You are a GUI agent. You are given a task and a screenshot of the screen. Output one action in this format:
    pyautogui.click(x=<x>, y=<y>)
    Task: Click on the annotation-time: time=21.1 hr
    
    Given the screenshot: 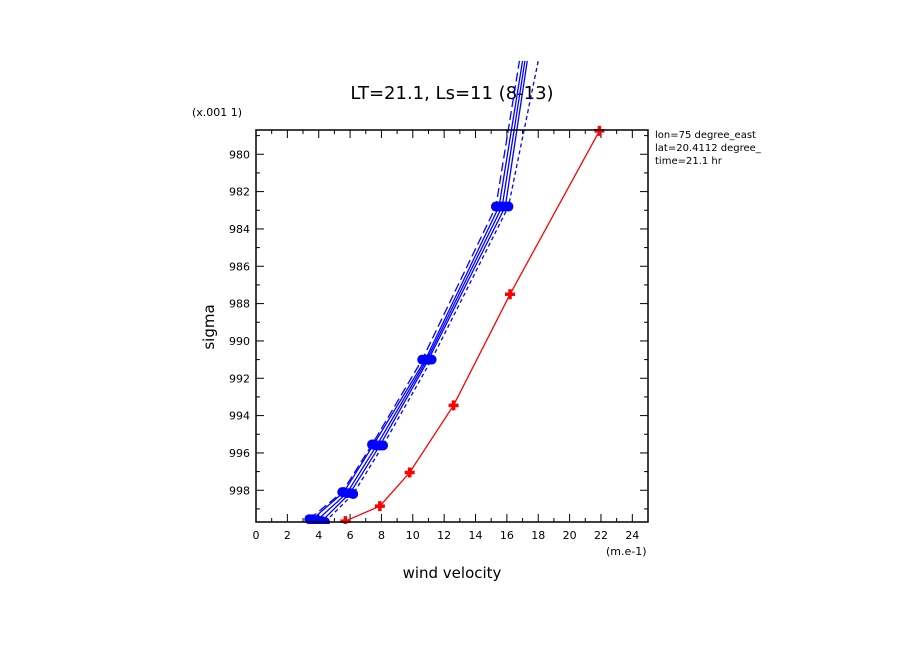 What is the action you would take?
    pyautogui.click(x=689, y=161)
    